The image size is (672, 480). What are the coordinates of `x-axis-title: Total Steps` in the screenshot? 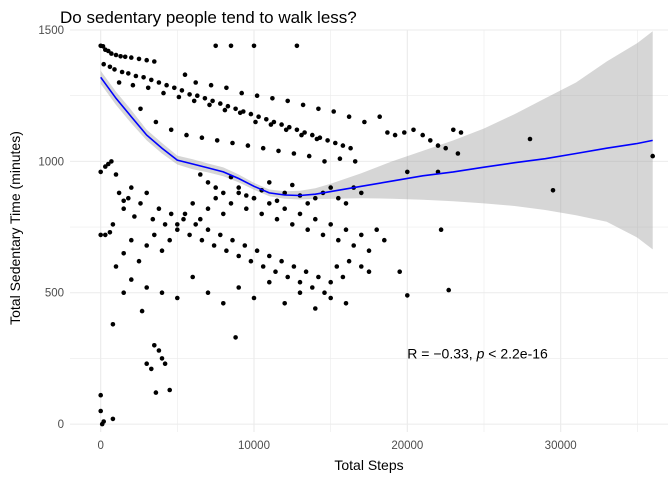 It's located at (368, 465).